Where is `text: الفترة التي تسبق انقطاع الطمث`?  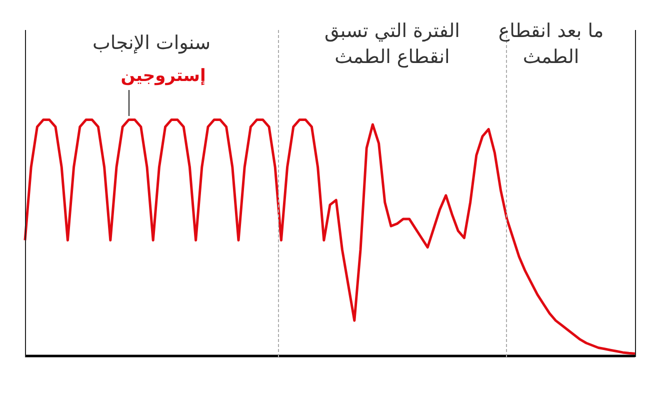 text: الفترة التي تسبق انقطاع الطمث is located at coordinates (392, 44).